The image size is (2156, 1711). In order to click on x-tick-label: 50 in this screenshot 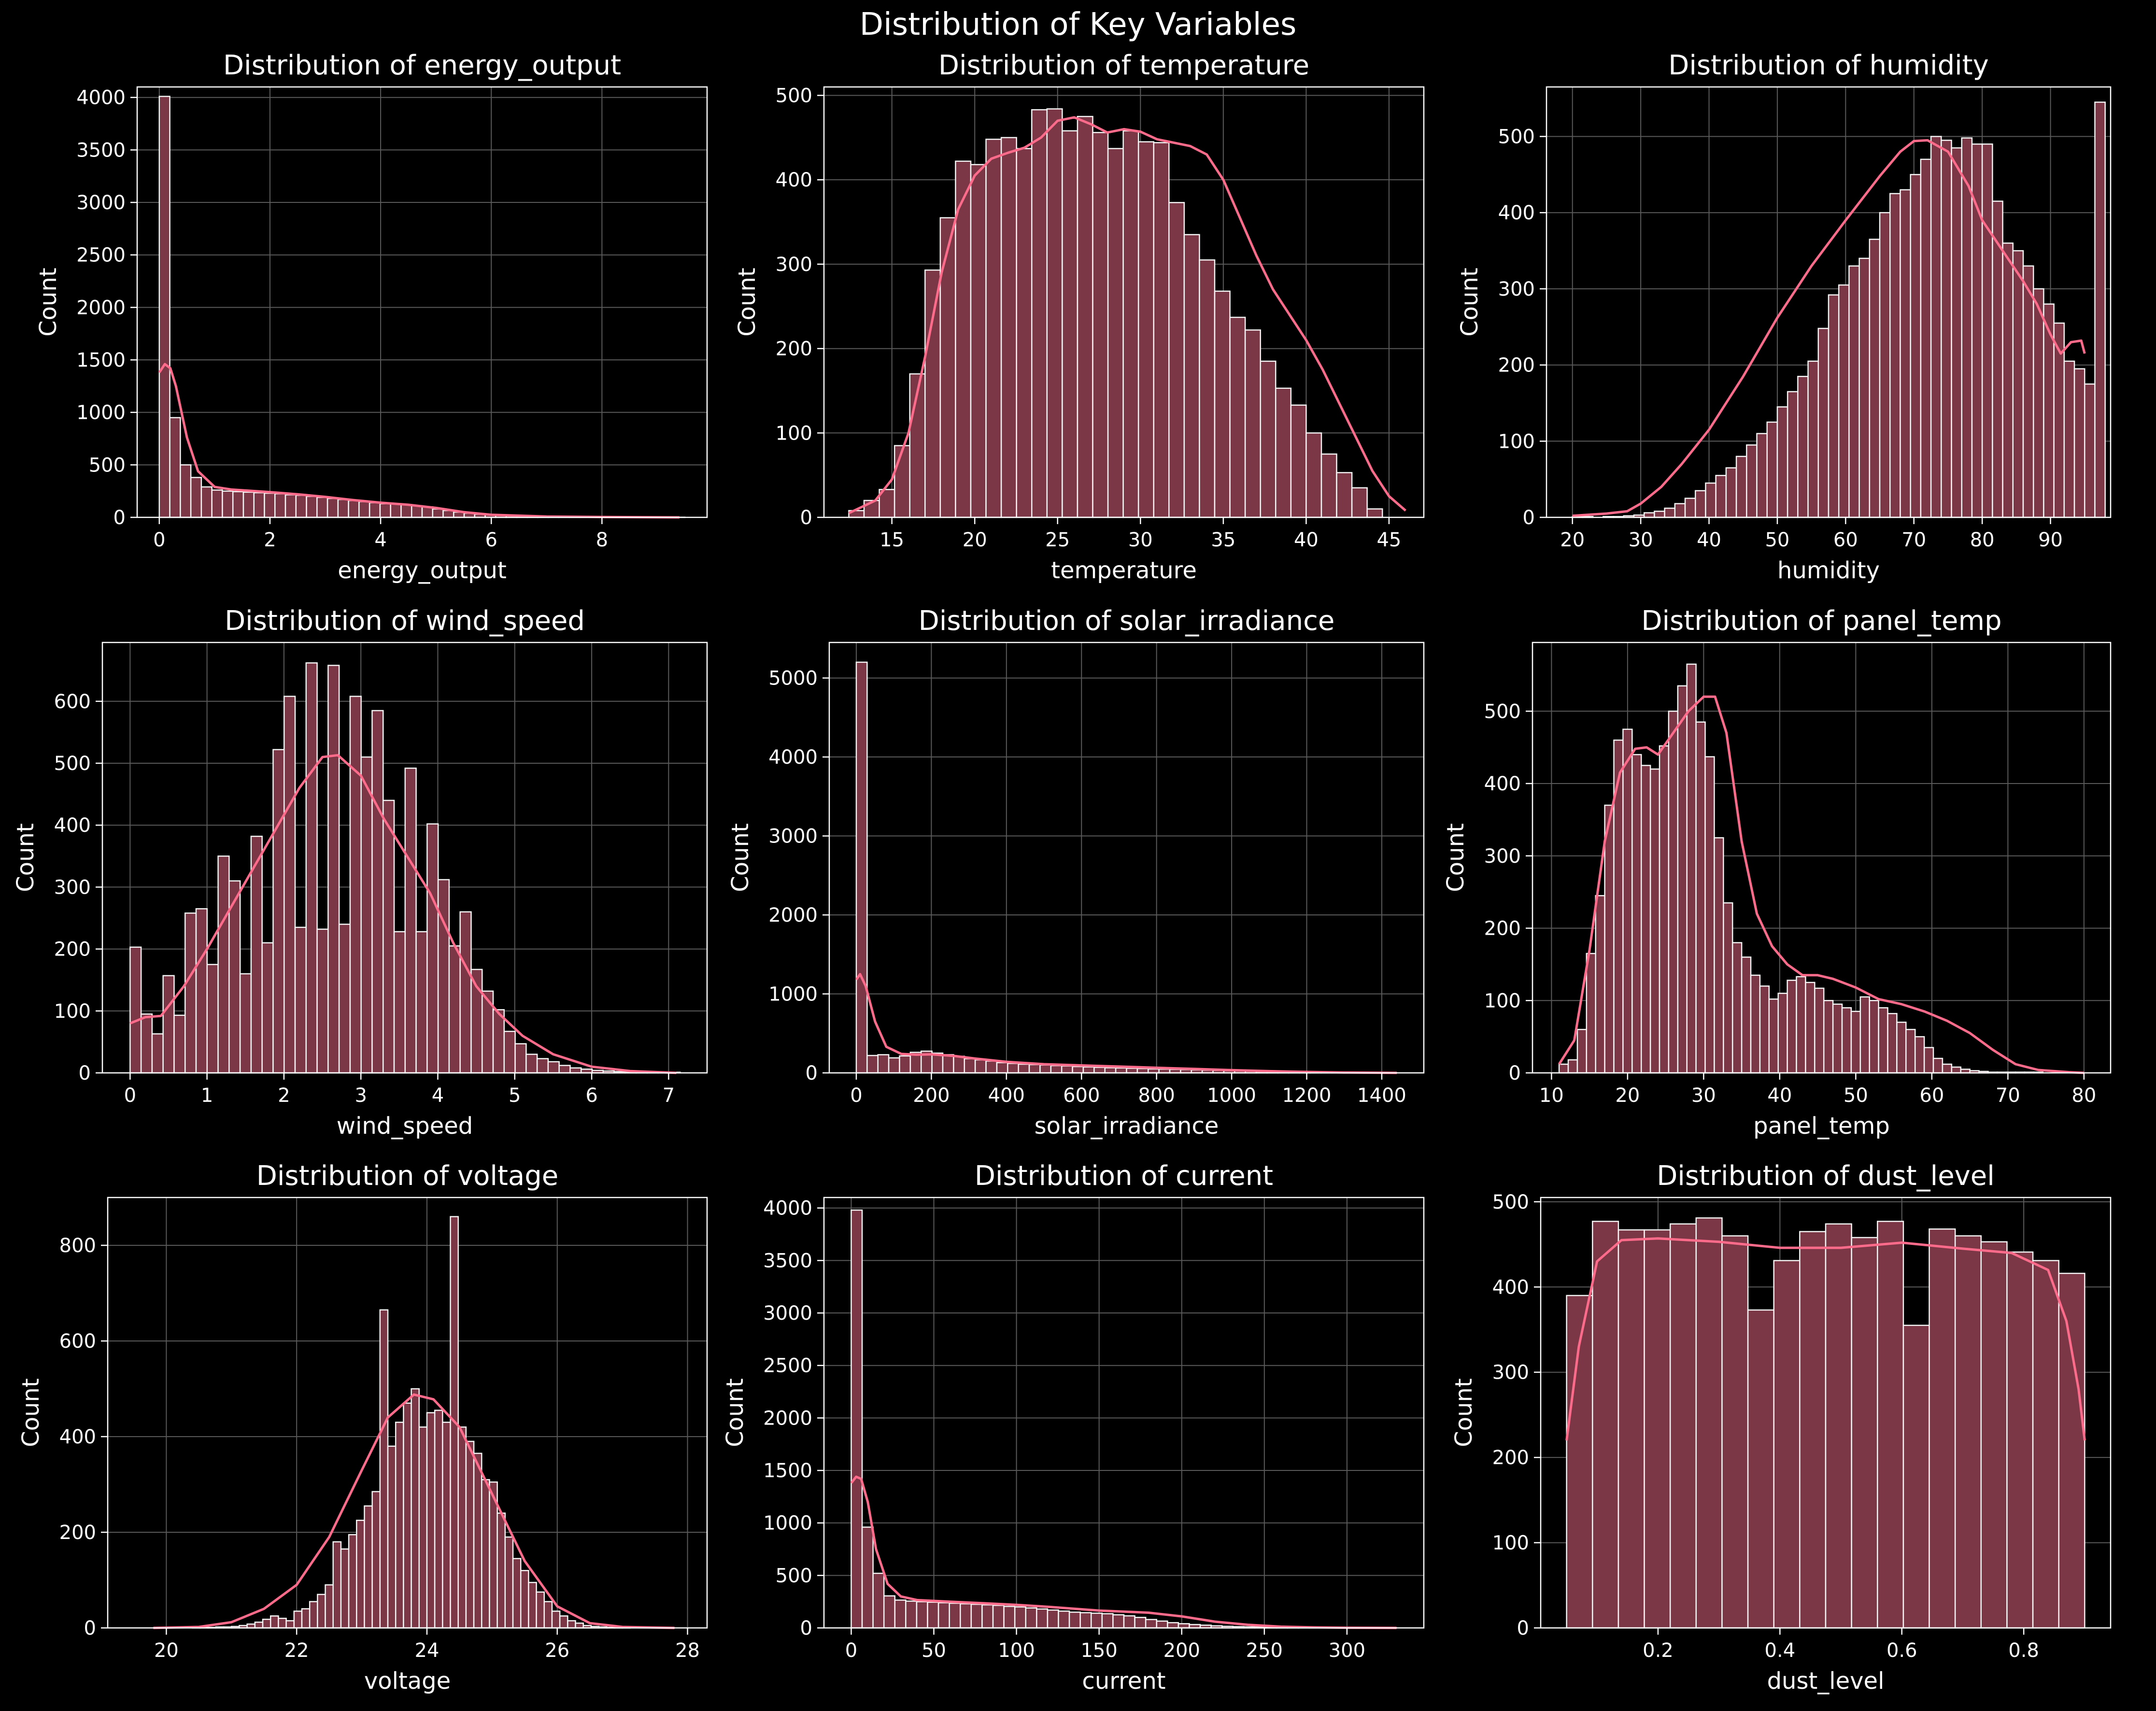, I will do `click(1777, 540)`.